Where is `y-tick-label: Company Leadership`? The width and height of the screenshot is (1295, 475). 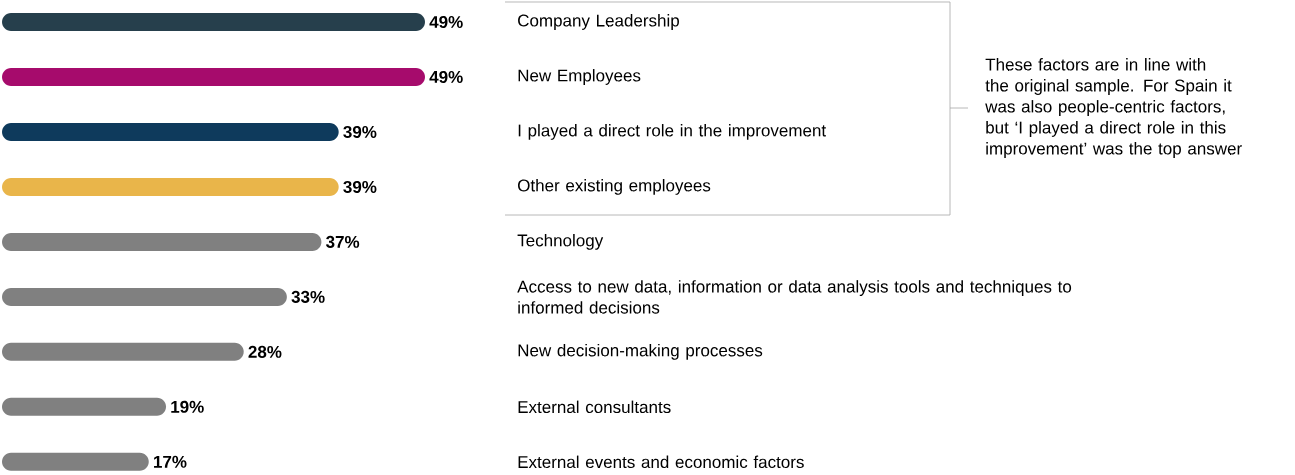
y-tick-label: Company Leadership is located at coordinates (598, 22).